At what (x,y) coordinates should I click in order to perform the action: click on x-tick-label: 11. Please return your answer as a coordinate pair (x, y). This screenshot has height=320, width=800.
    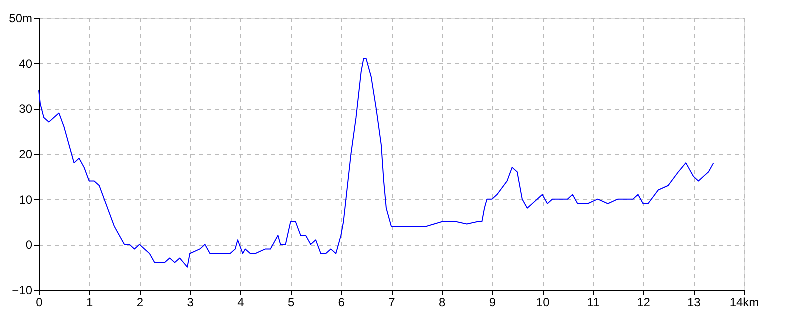
    Looking at the image, I should click on (593, 303).